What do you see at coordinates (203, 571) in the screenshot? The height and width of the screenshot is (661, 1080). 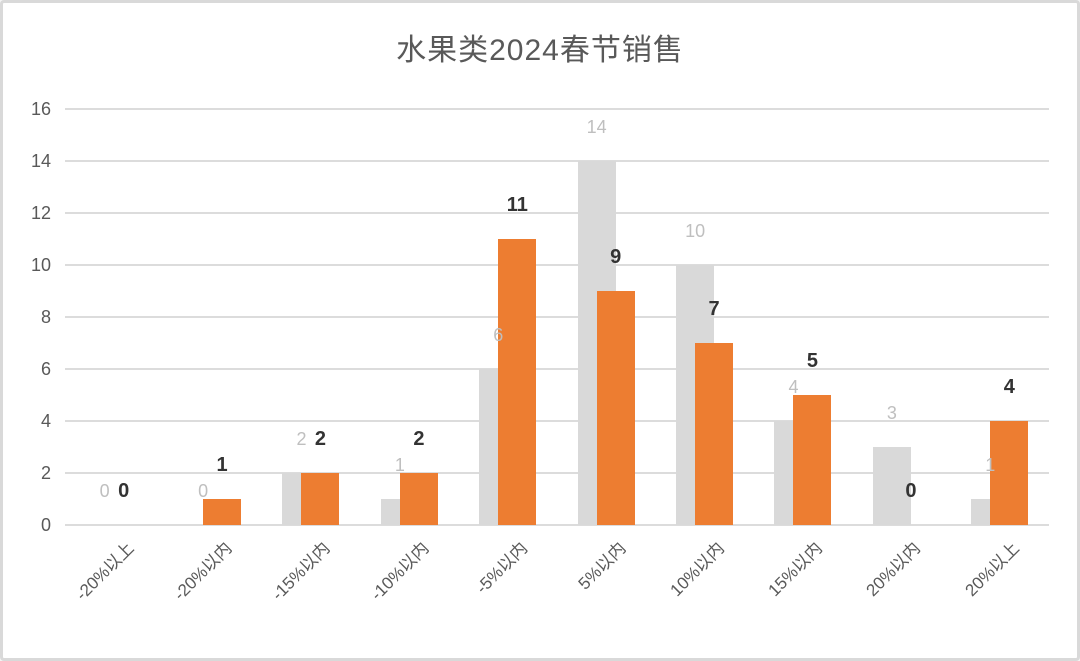 I see `x-axis-category-label: -20%以内` at bounding box center [203, 571].